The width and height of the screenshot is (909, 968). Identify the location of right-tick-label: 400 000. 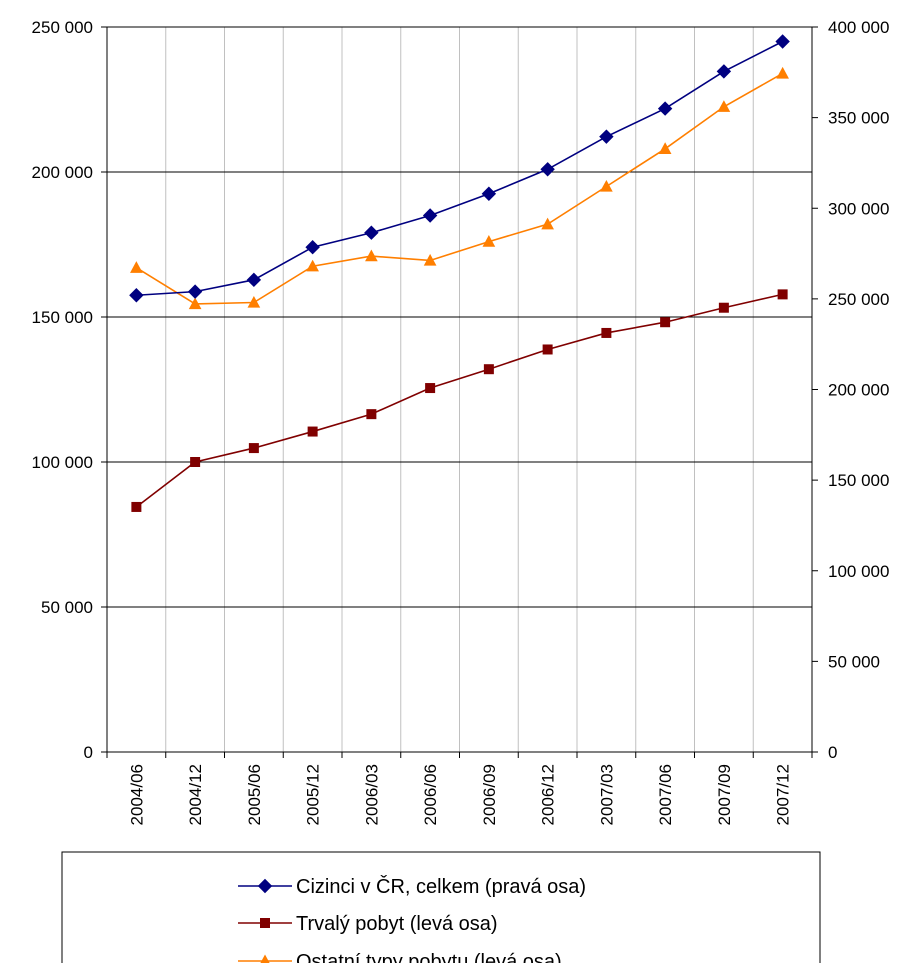
(858, 27).